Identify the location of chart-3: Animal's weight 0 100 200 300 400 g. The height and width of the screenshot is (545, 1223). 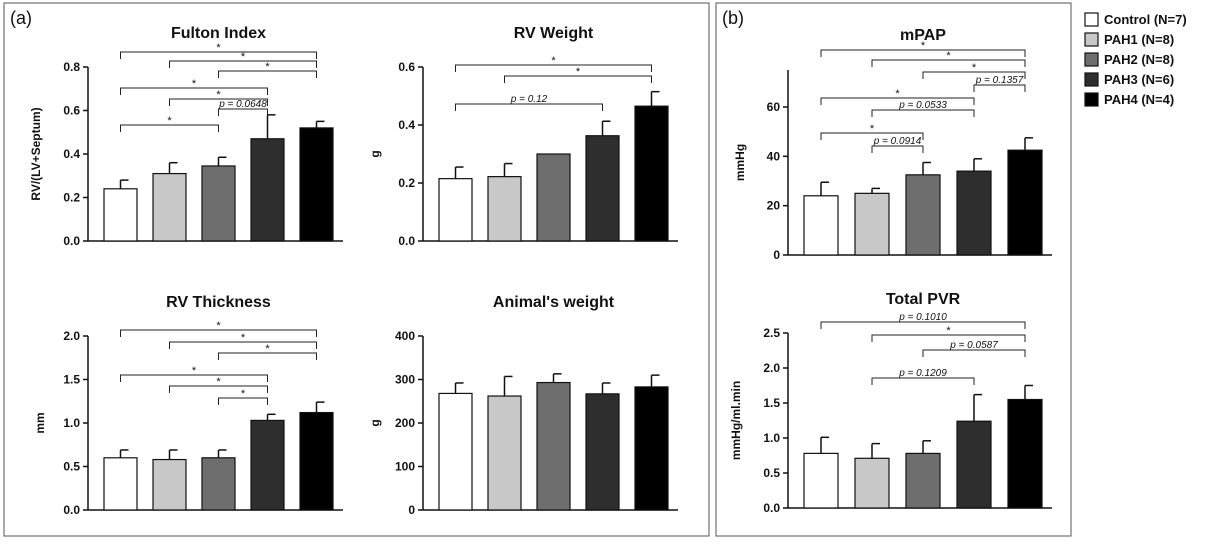
(523, 405).